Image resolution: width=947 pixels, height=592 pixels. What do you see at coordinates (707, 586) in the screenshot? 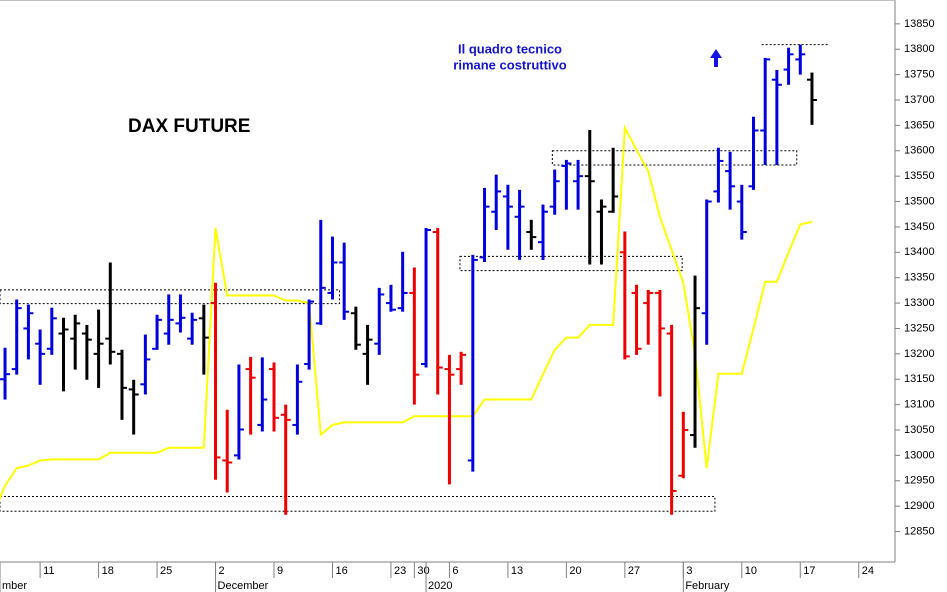
I see `month-label: February` at bounding box center [707, 586].